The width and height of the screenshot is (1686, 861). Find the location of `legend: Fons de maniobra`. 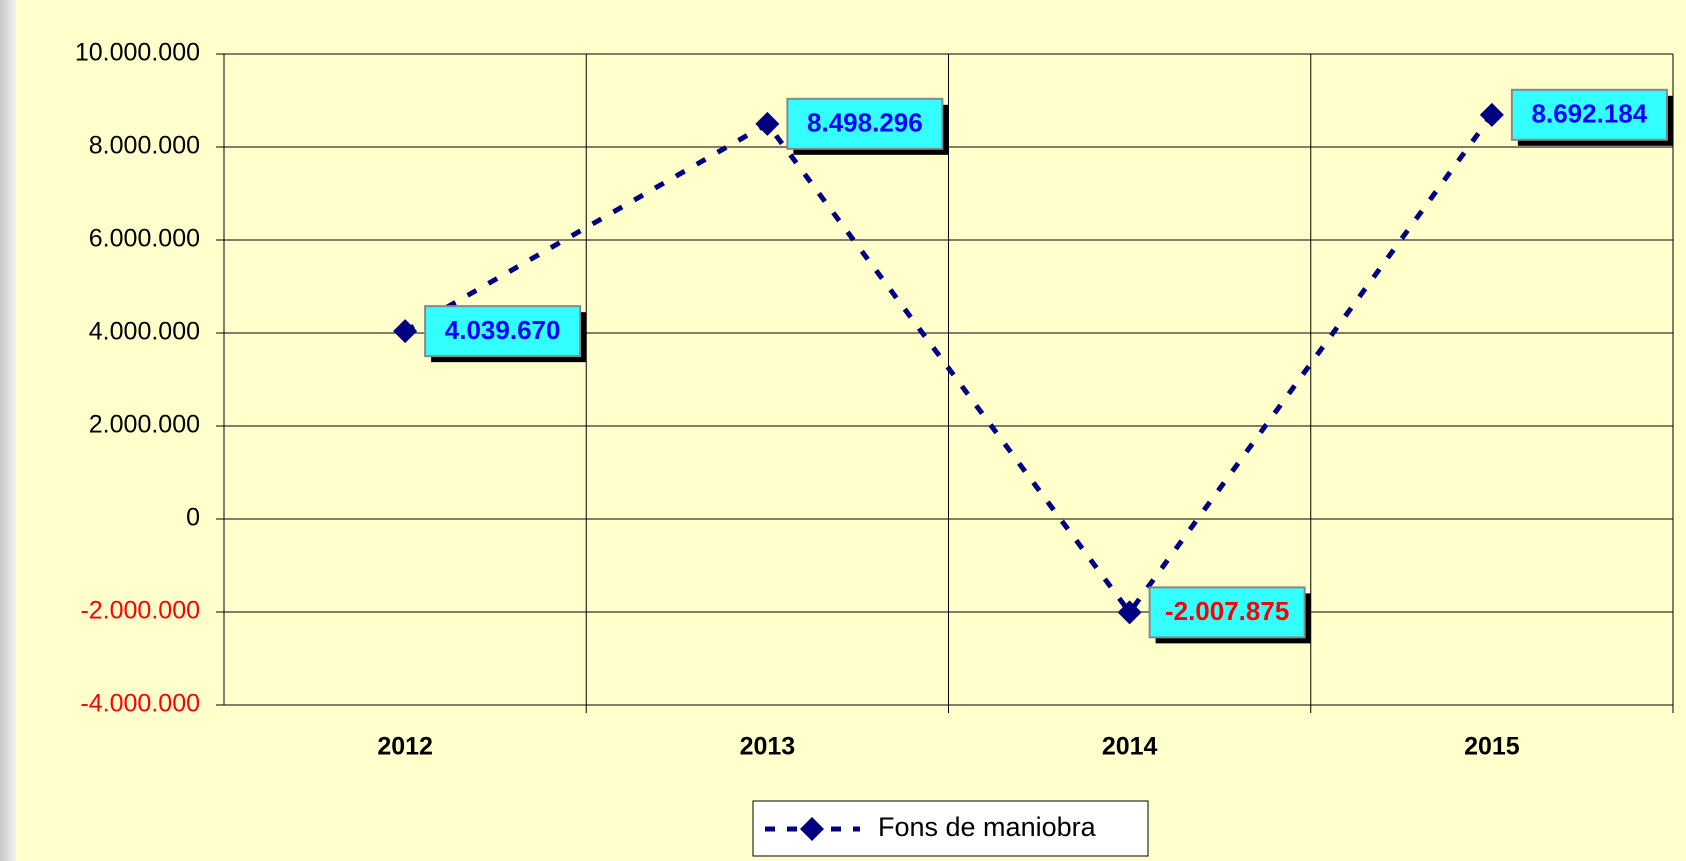

legend: Fons de maniobra is located at coordinates (950, 828).